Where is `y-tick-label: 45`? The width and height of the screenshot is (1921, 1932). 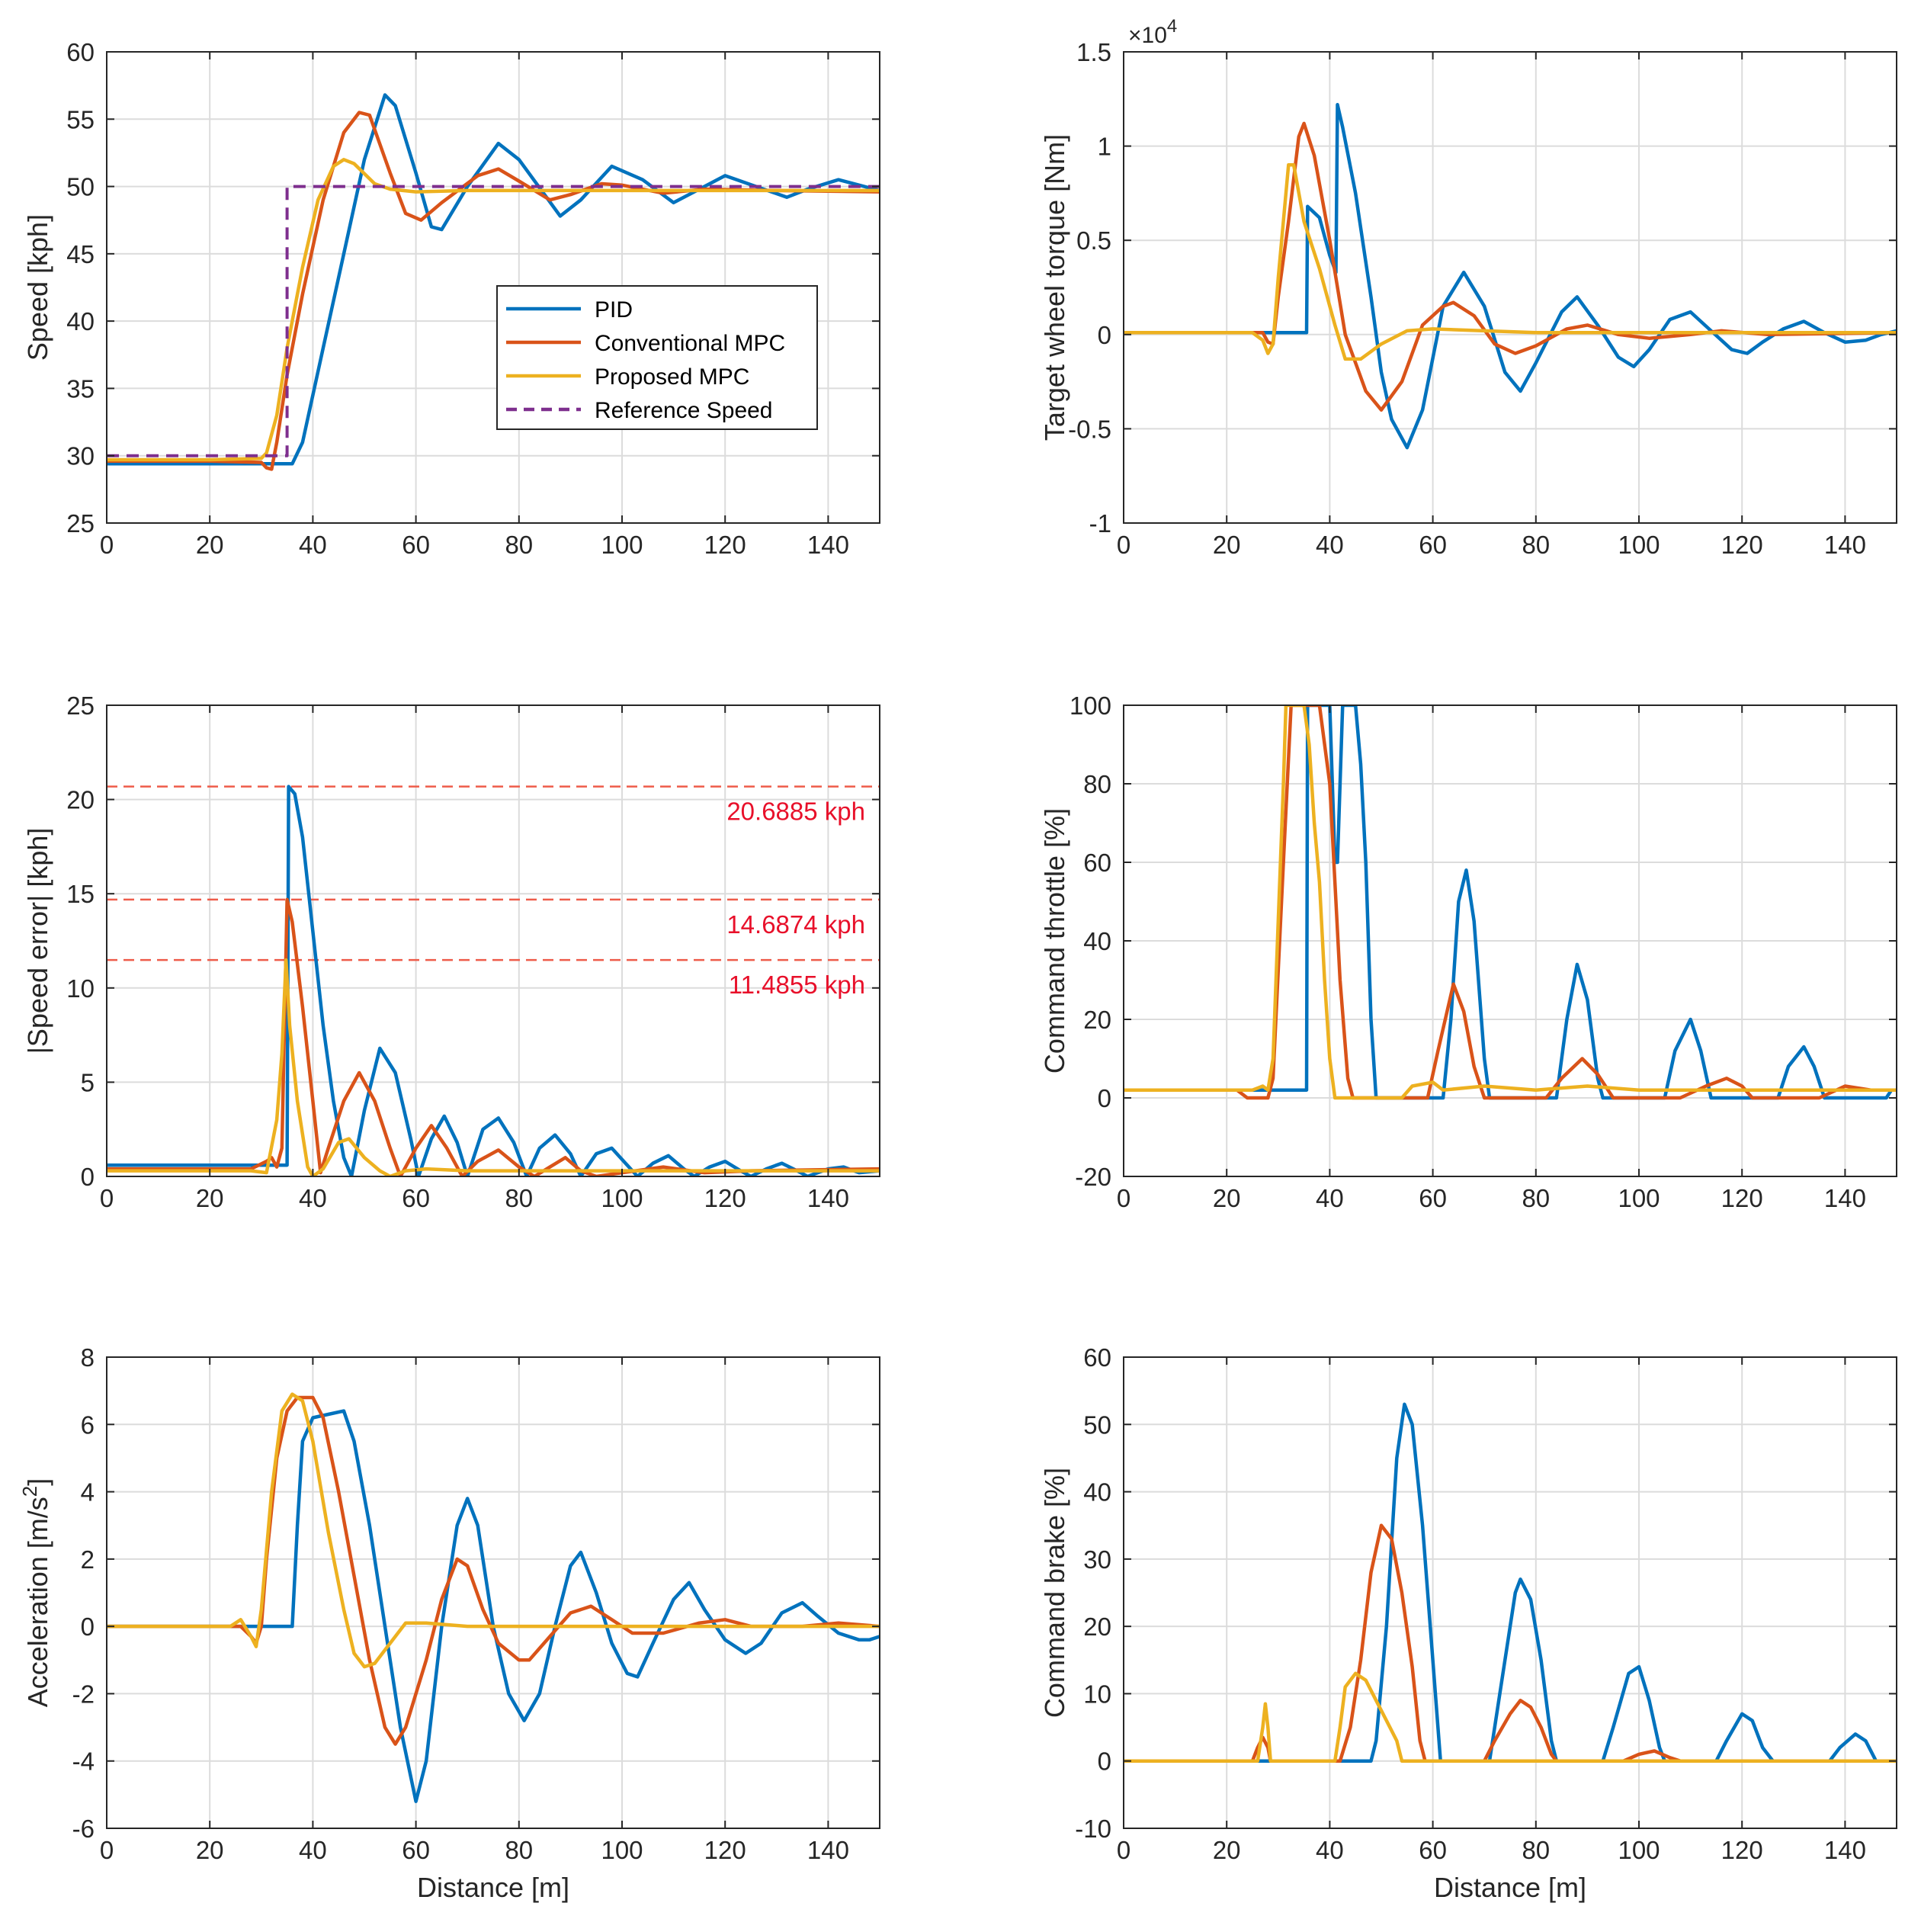 y-tick-label: 45 is located at coordinates (80, 254).